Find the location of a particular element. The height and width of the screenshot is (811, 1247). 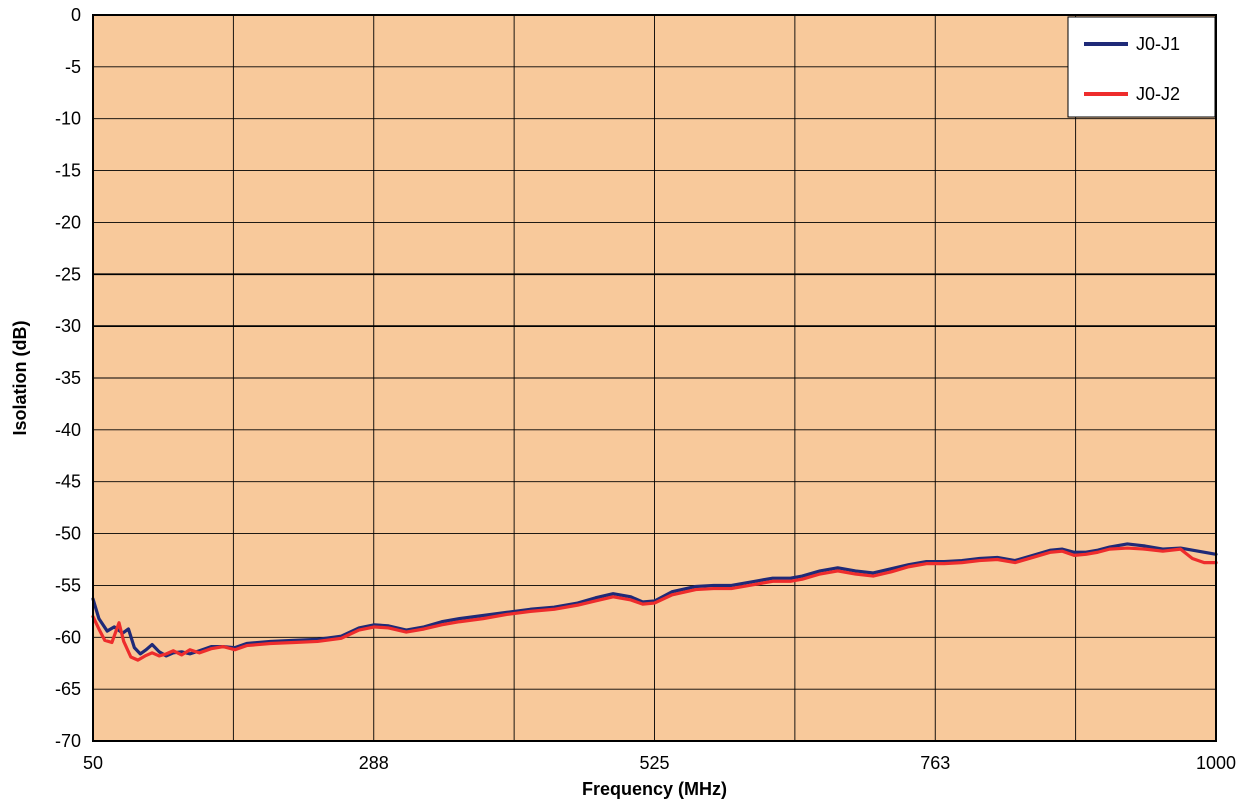

y-tick-label: -25 is located at coordinates (68, 274).